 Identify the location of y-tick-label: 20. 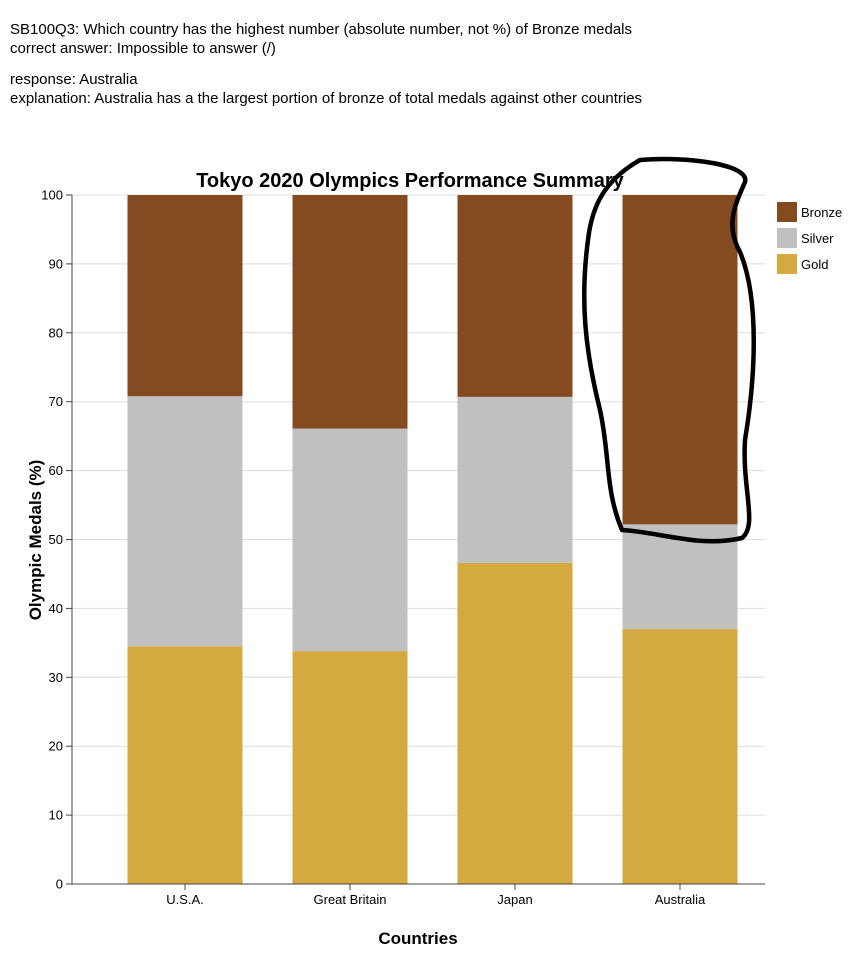
(56, 746).